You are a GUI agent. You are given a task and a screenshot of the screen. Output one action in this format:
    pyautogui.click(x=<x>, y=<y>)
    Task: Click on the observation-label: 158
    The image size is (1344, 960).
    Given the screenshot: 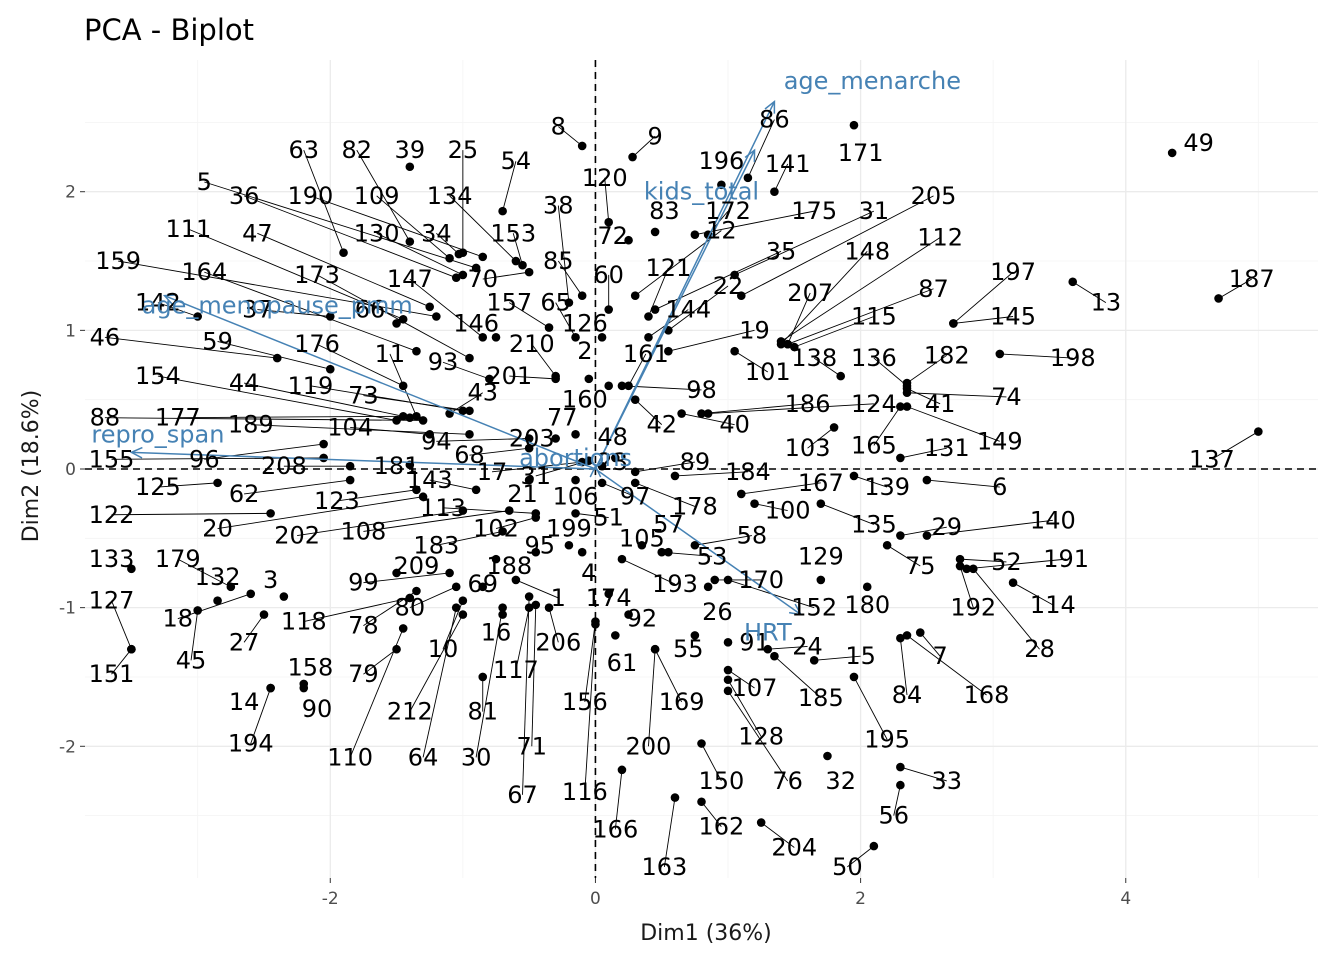 What is the action you would take?
    pyautogui.click(x=310, y=667)
    